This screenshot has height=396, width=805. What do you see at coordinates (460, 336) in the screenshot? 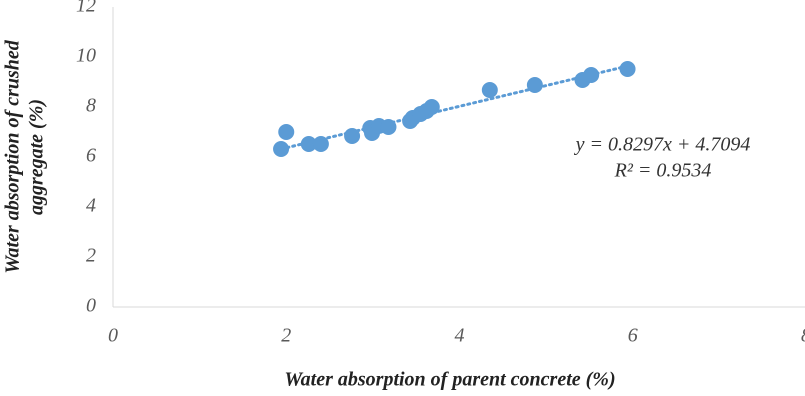
I see `x-tick-label: 4` at bounding box center [460, 336].